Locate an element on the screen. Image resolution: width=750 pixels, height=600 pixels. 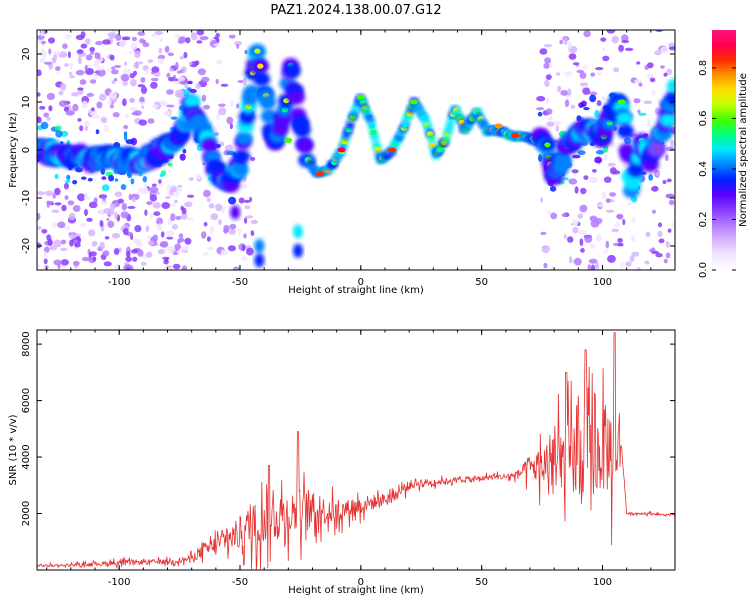
colorbar-tick-label: 0.0 is located at coordinates (703, 270).